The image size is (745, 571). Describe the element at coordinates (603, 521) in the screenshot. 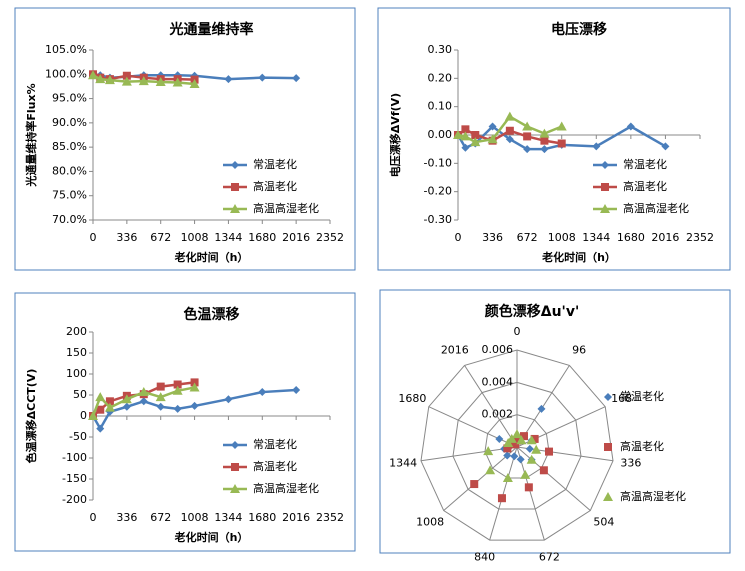

I see `spoke-label: 504` at that location.